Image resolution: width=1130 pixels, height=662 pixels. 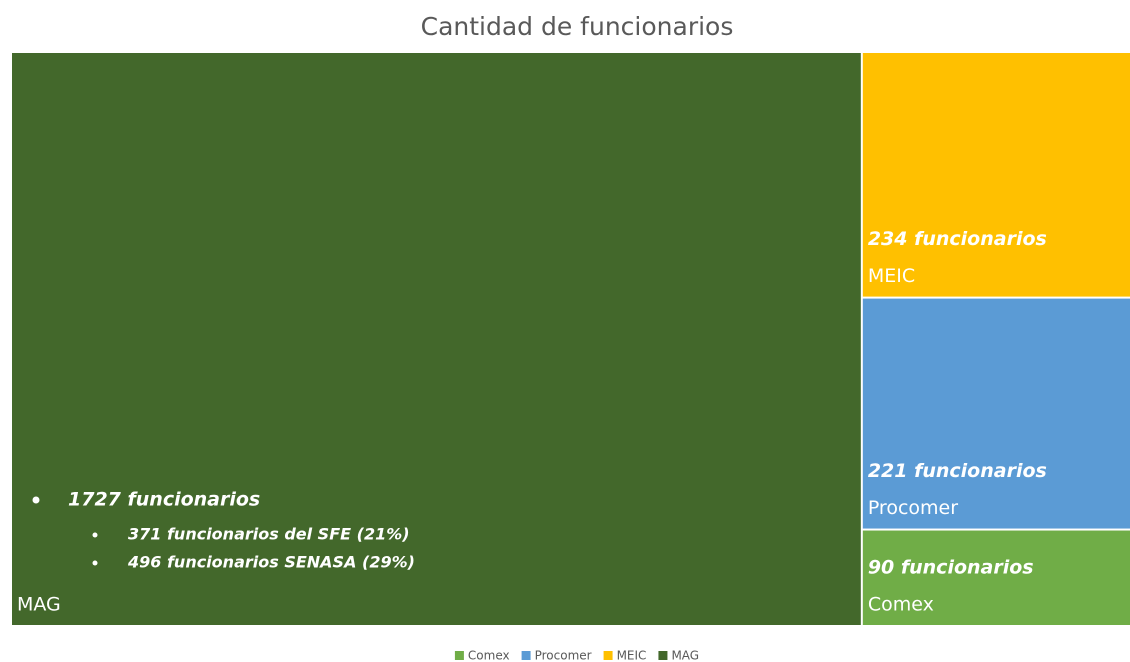 I want to click on legend-label: MAG, so click(x=685, y=655).